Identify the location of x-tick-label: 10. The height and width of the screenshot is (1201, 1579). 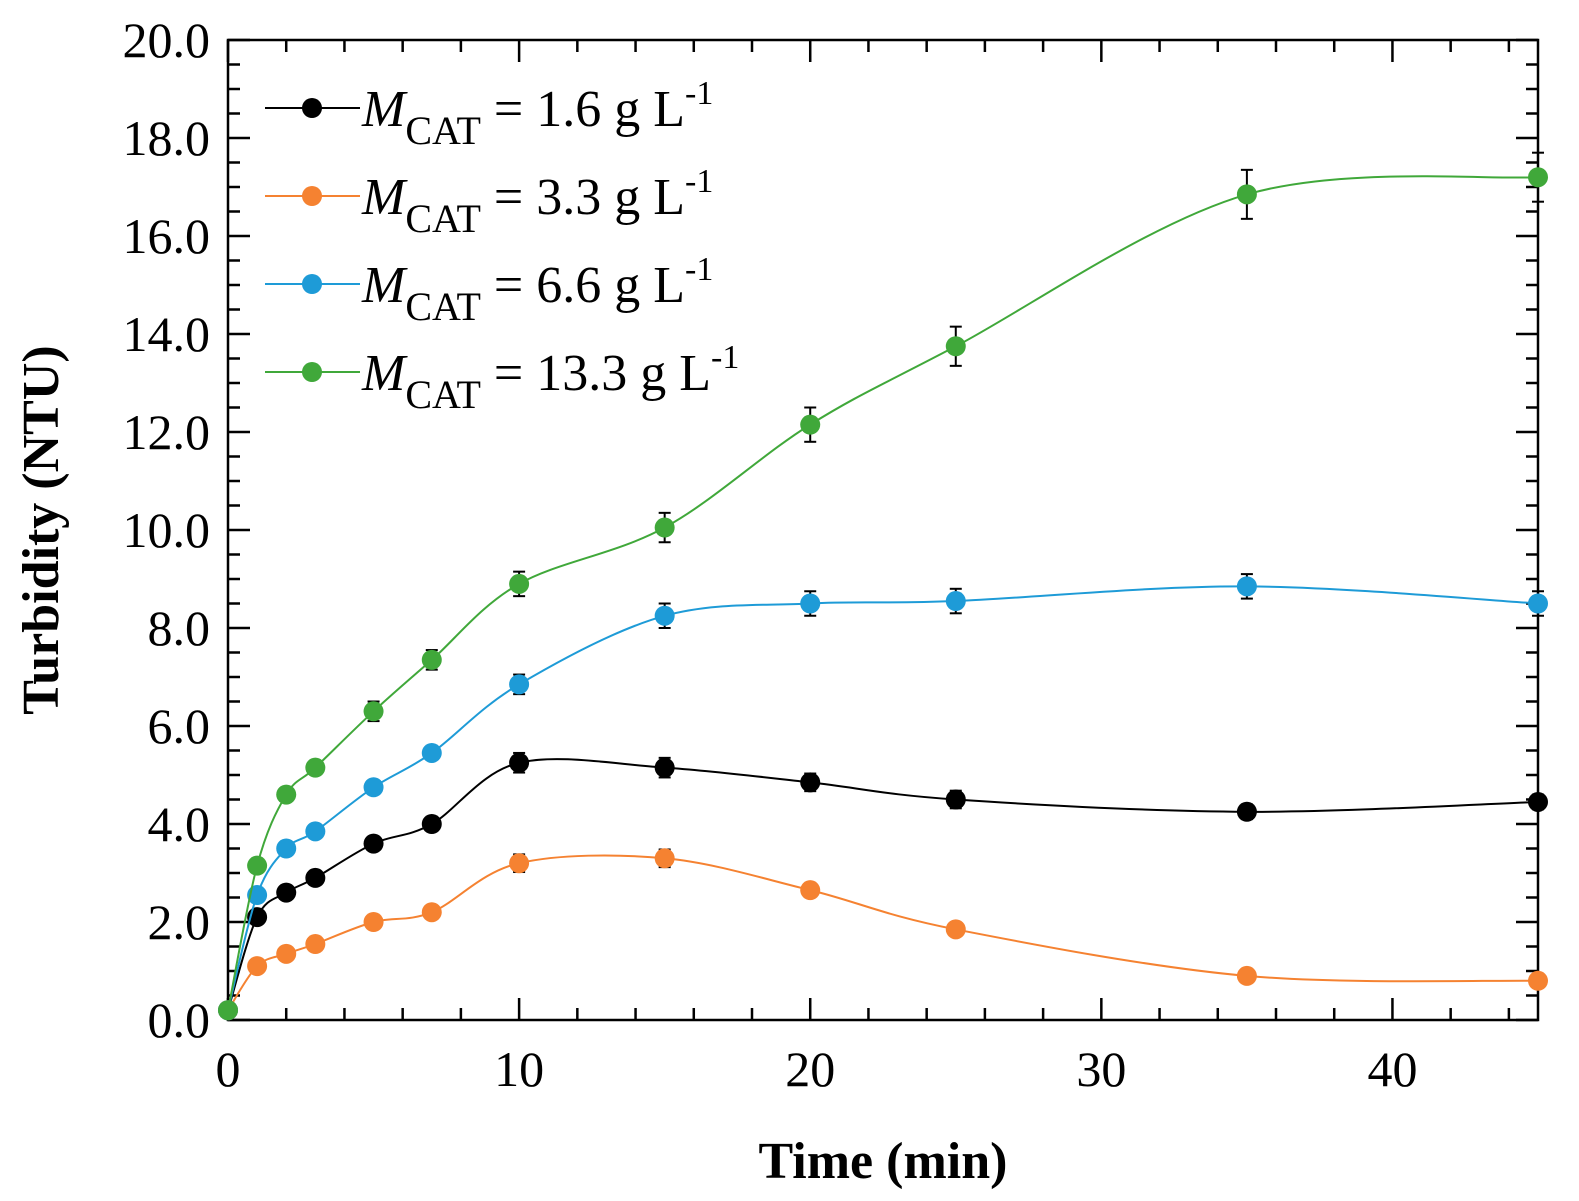
(519, 1069).